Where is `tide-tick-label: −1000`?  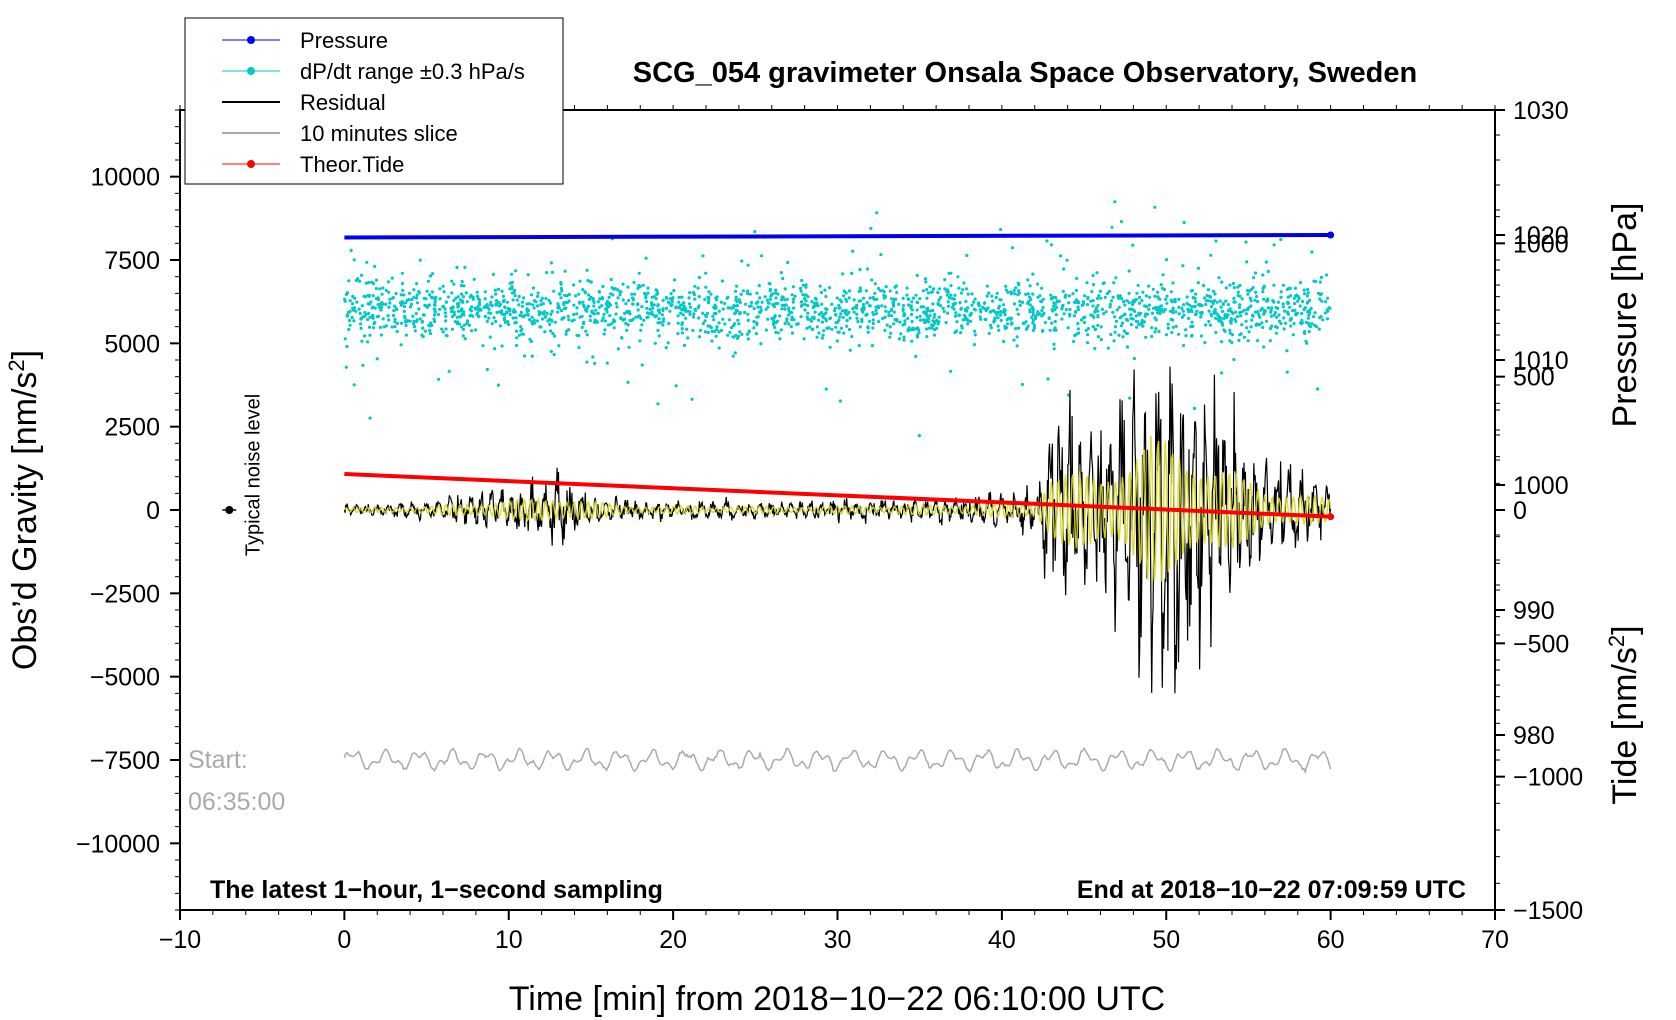
tide-tick-label: −1000 is located at coordinates (1548, 778).